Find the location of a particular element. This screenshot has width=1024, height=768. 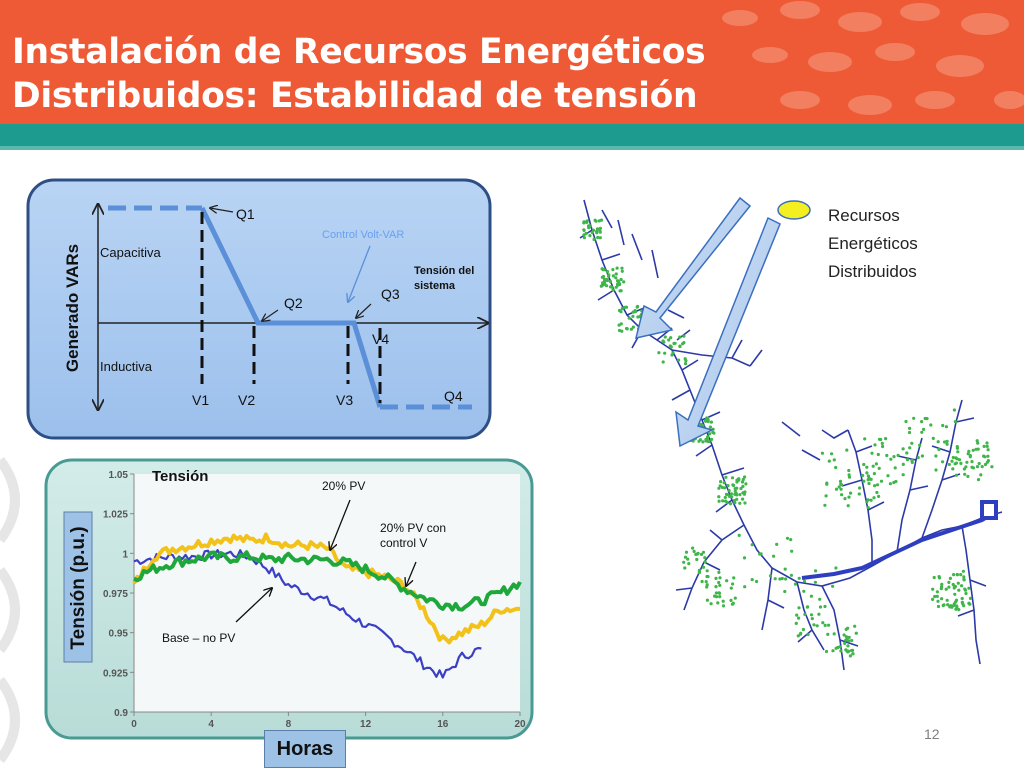

q2-label: Q2 is located at coordinates (293, 303).